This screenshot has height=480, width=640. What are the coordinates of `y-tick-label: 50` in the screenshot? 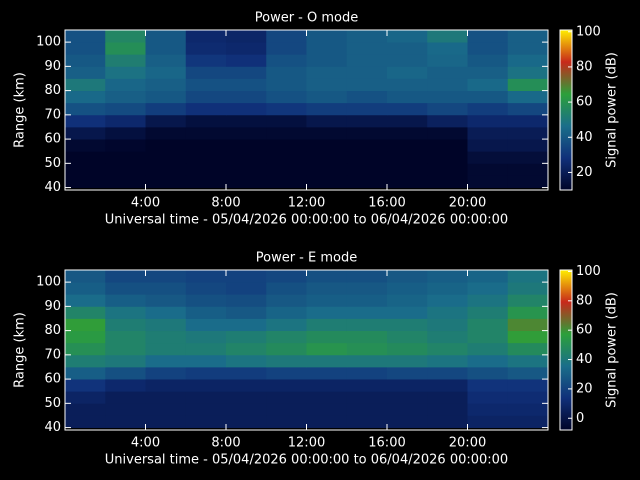 It's located at (52, 403).